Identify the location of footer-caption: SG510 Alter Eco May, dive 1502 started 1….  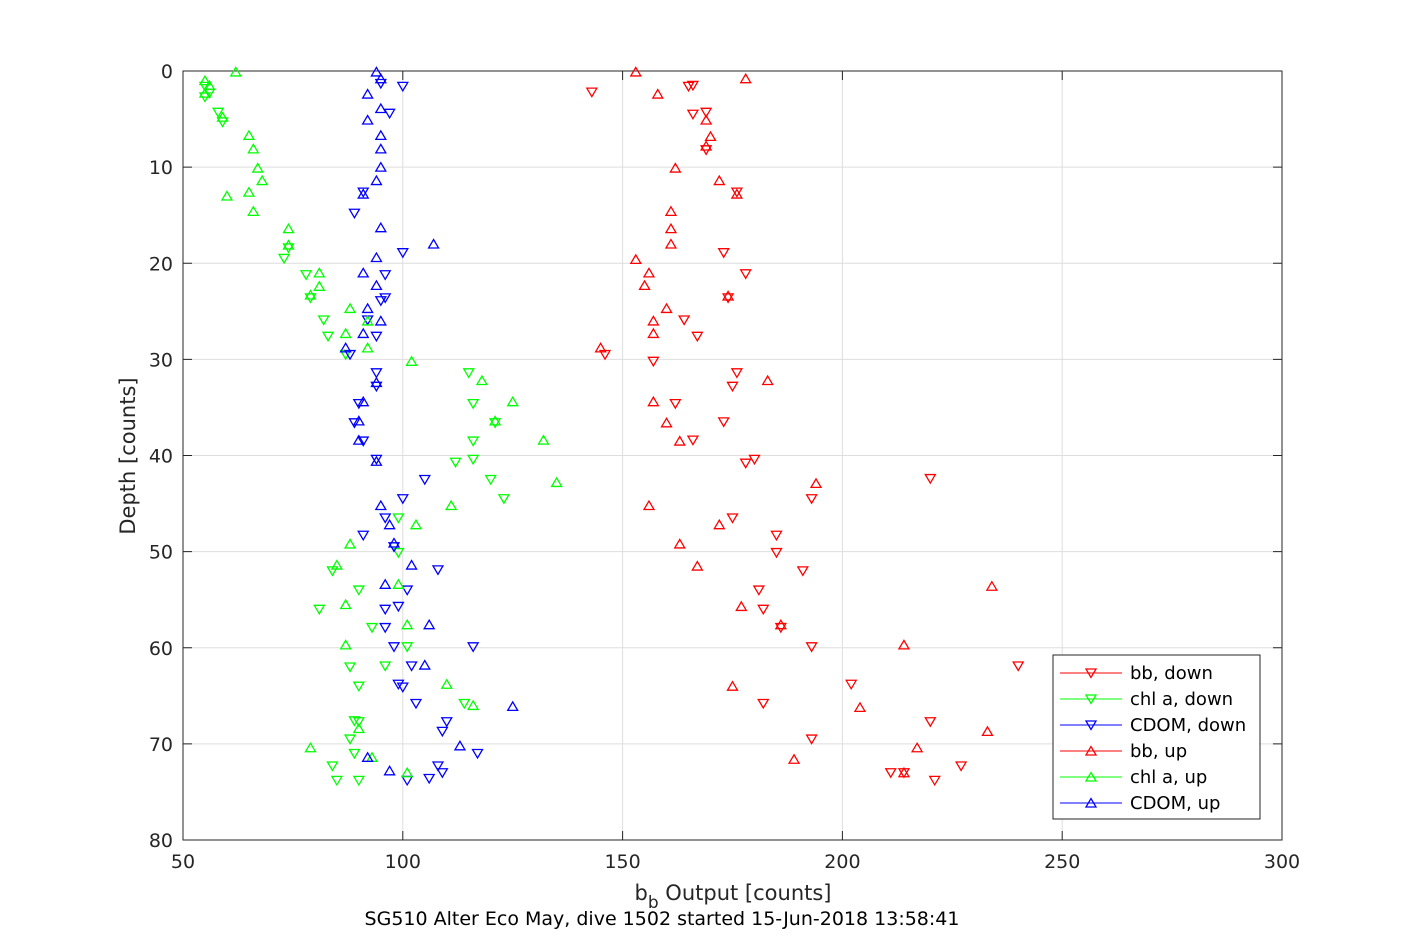
(662, 919).